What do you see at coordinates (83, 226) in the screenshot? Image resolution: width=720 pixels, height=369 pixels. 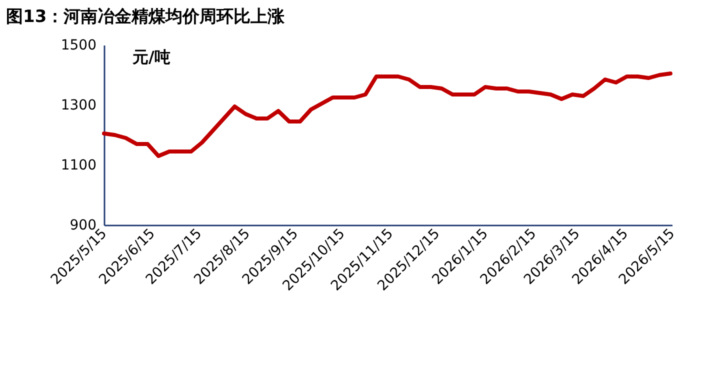 I see `y-tick-label: 900` at bounding box center [83, 226].